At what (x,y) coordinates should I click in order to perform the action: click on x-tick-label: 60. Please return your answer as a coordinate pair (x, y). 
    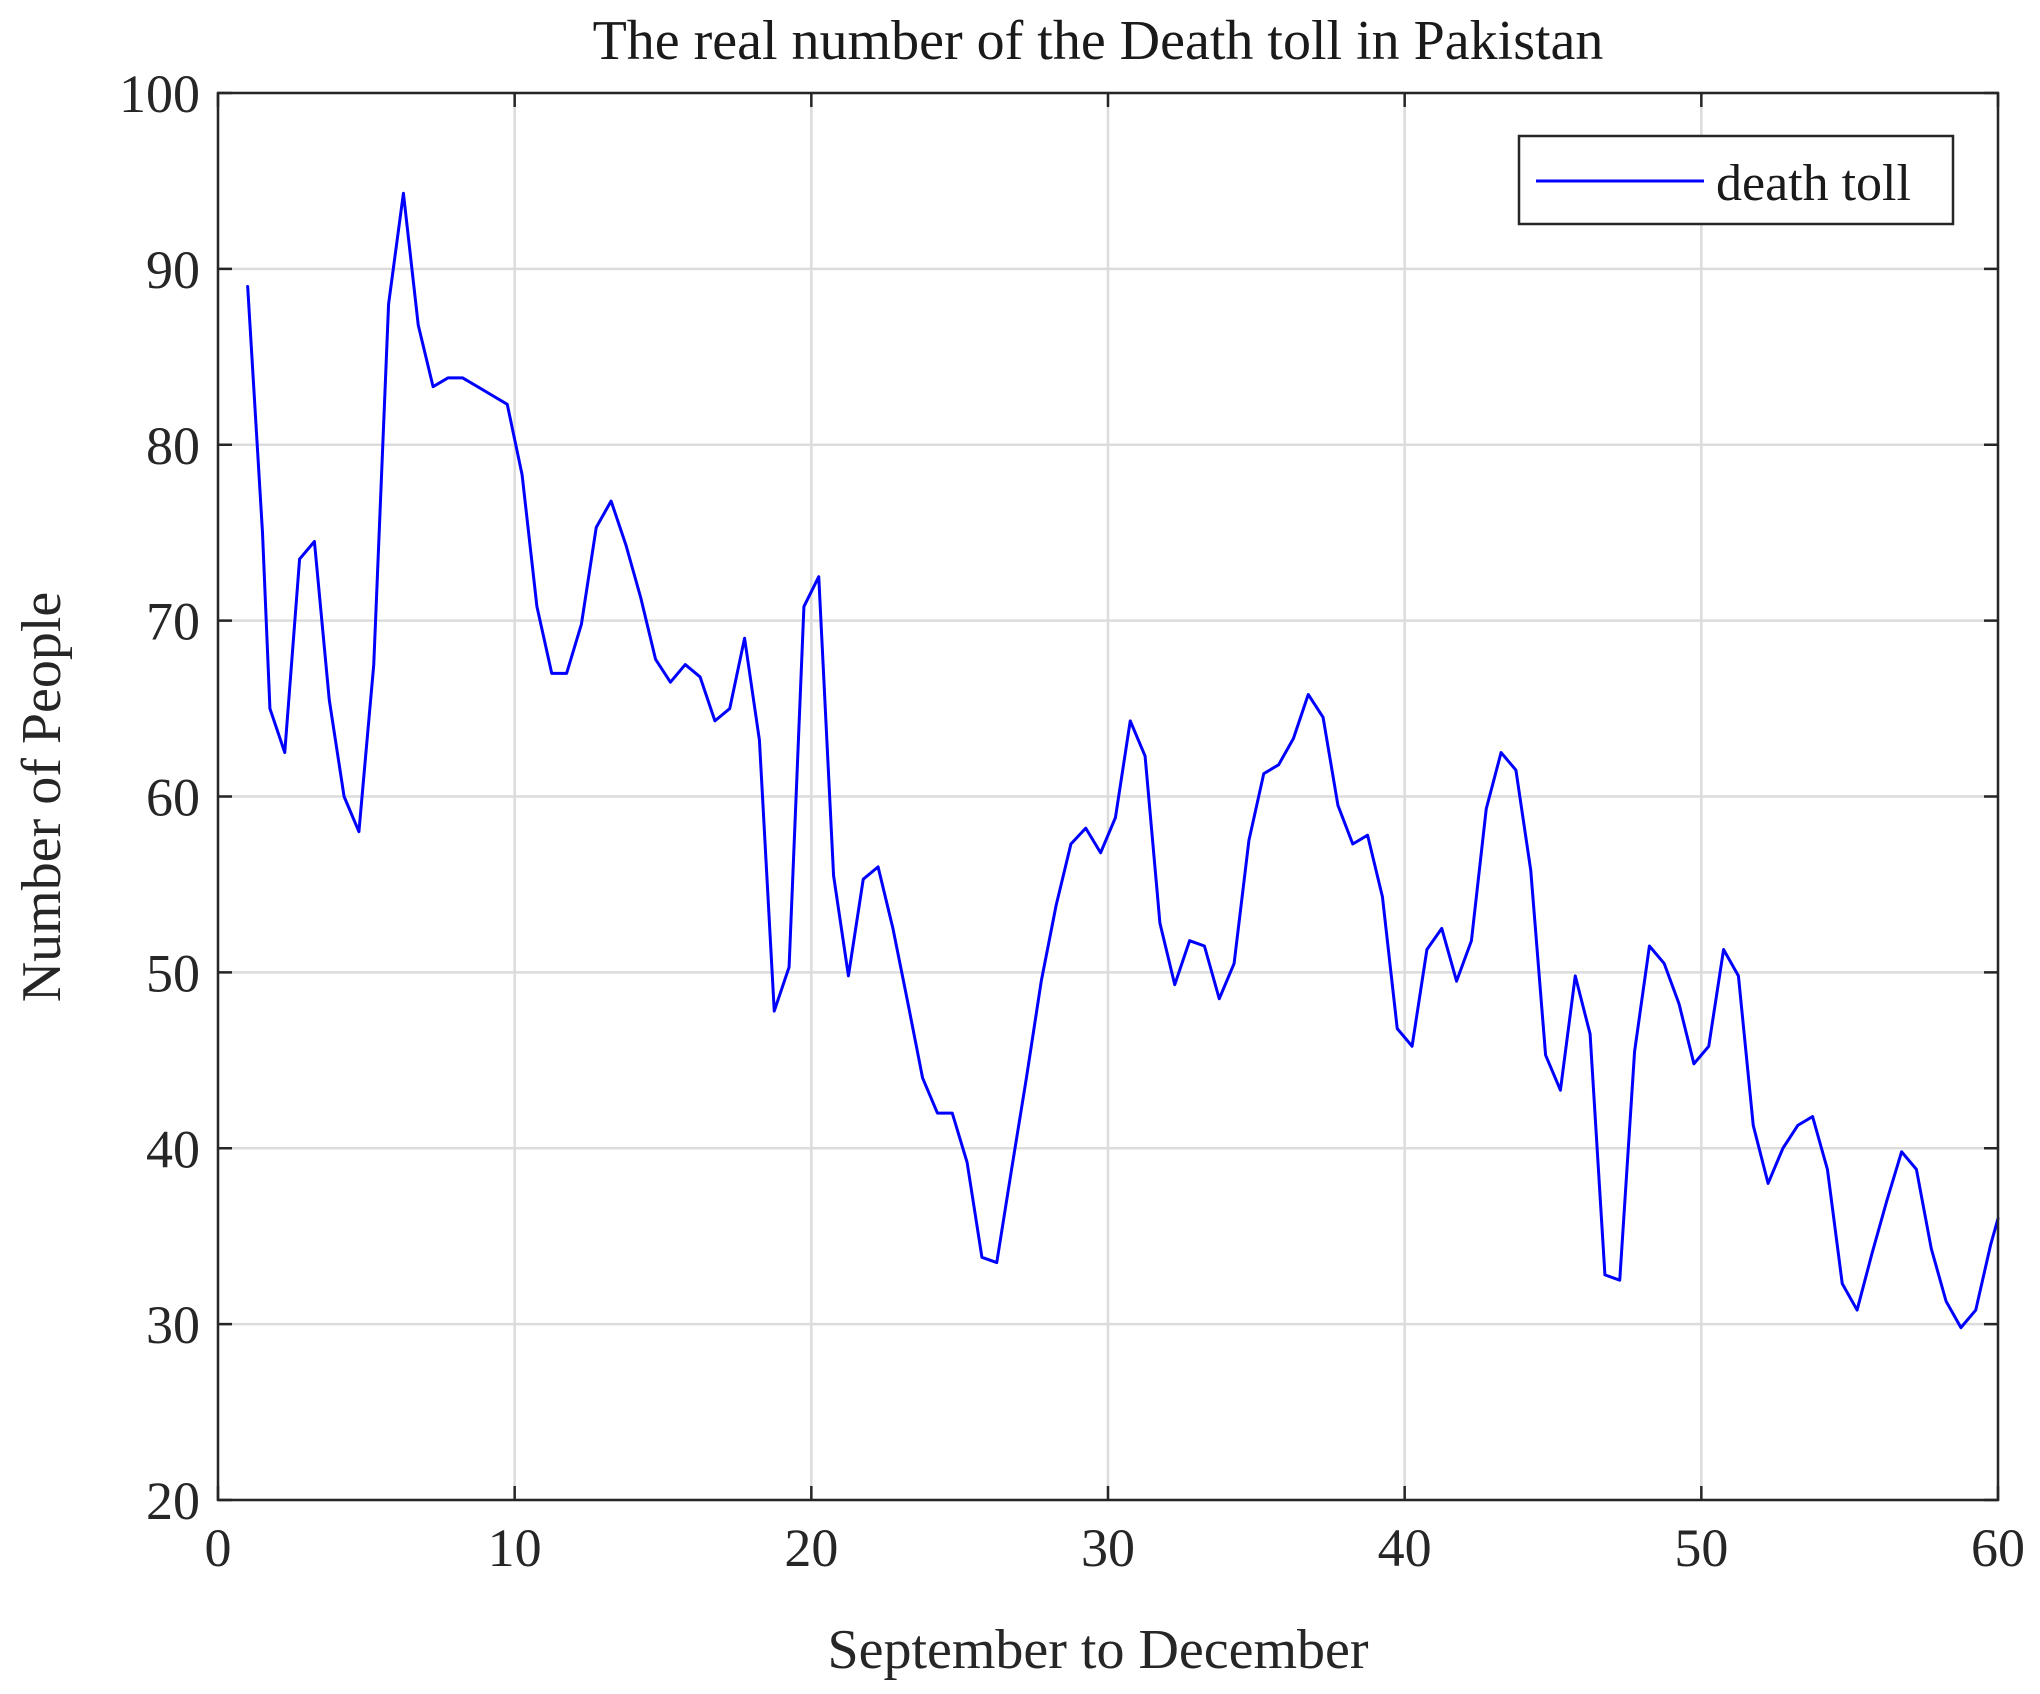
    Looking at the image, I should click on (1998, 1548).